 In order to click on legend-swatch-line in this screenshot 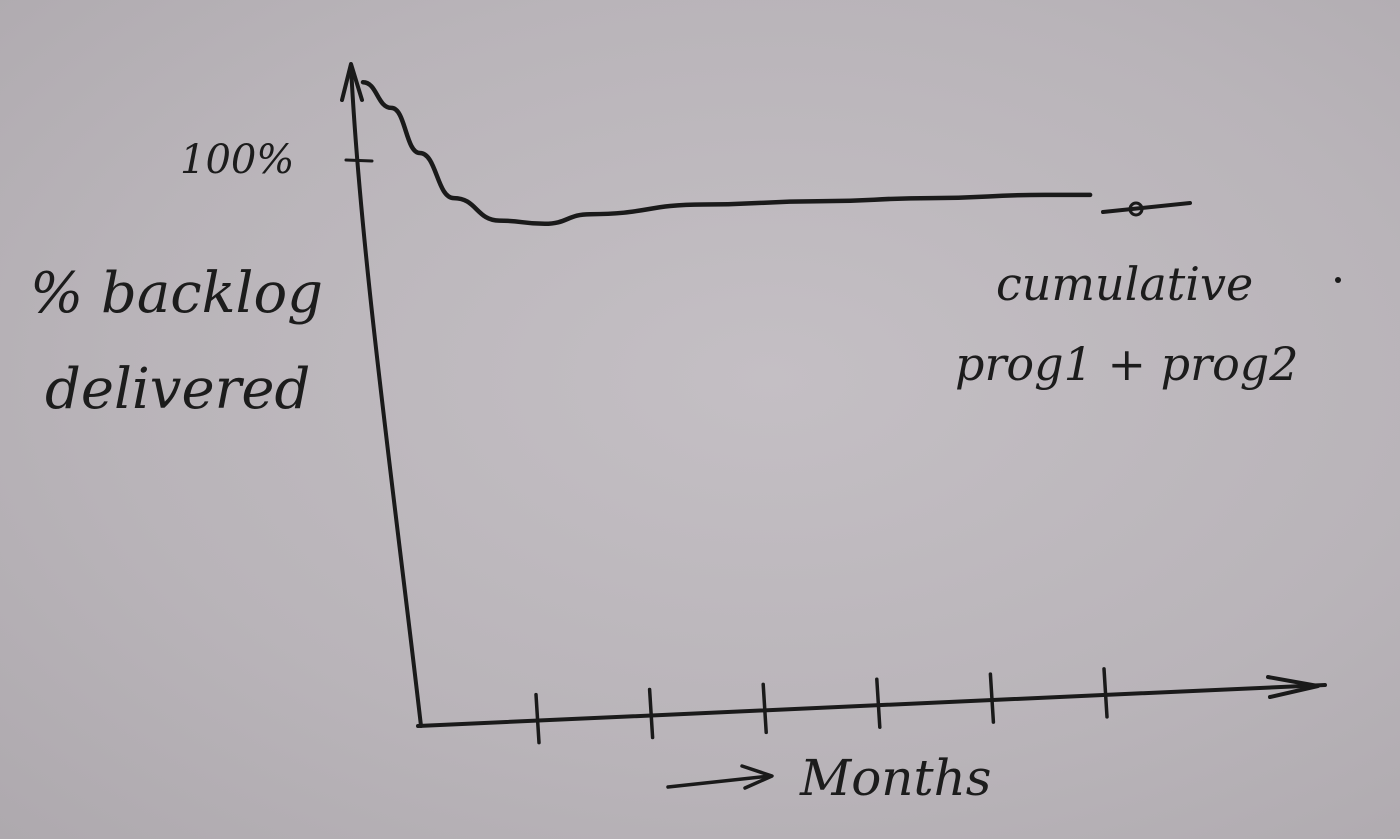, I will do `click(1146, 207)`.